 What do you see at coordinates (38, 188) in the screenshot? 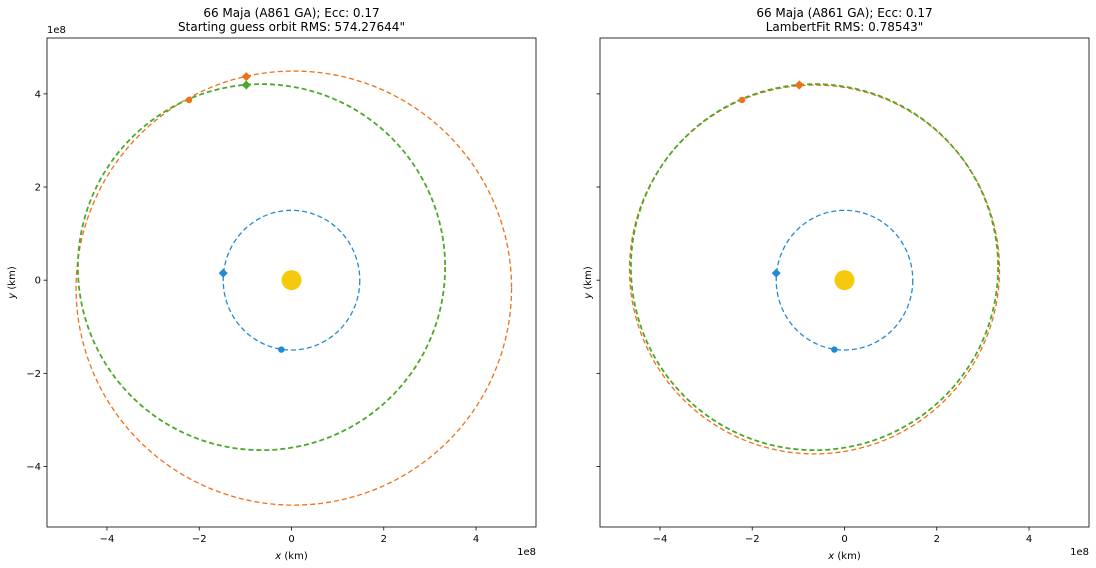
I see `y-tick-label: 2` at bounding box center [38, 188].